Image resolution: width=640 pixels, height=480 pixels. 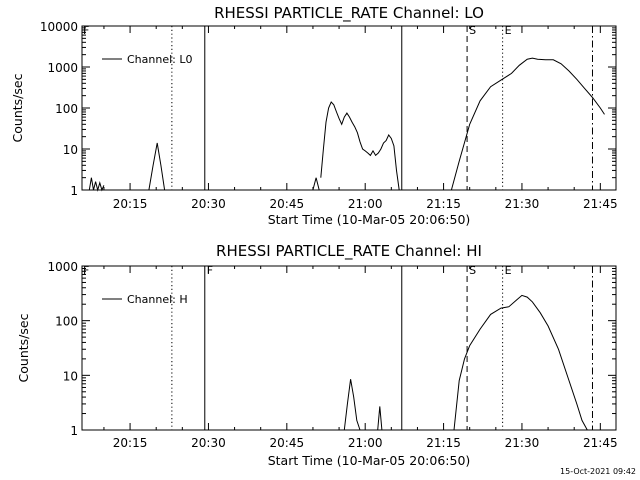 What do you see at coordinates (157, 299) in the screenshot?
I see `legend-entry: Channel: H` at bounding box center [157, 299].